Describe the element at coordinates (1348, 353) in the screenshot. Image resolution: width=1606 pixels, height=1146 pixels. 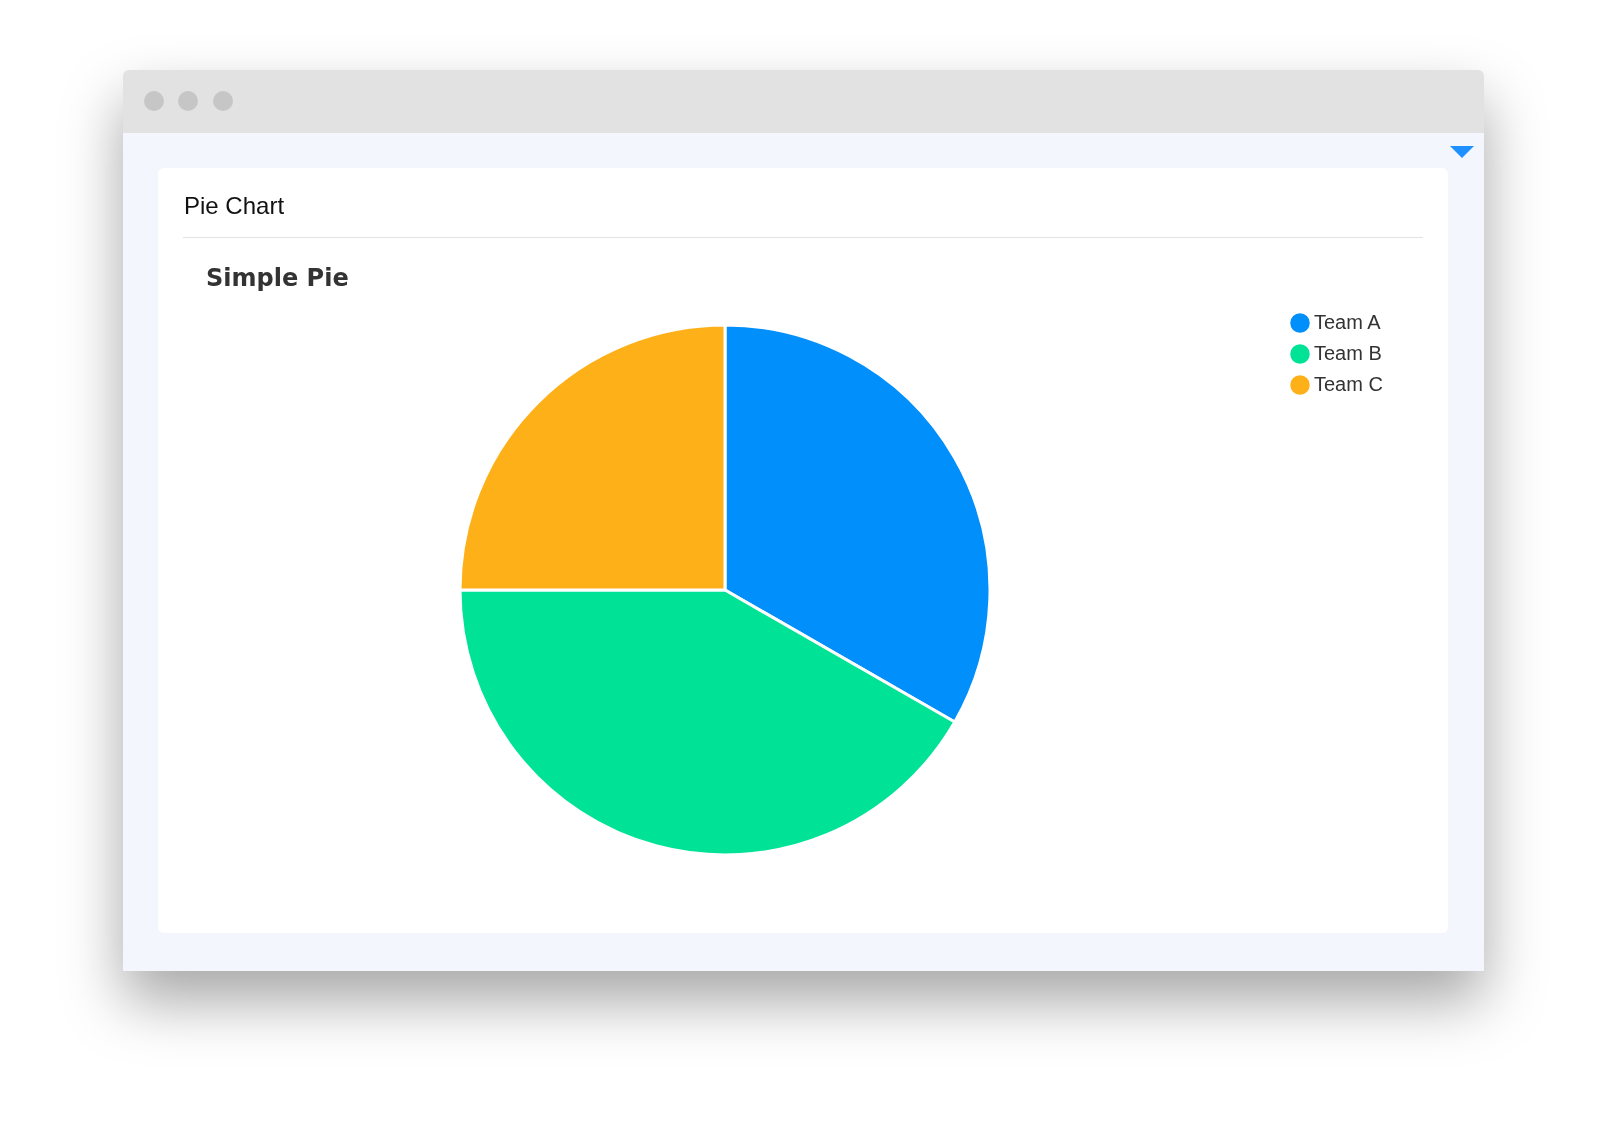
I see `legend-label: Team B` at that location.